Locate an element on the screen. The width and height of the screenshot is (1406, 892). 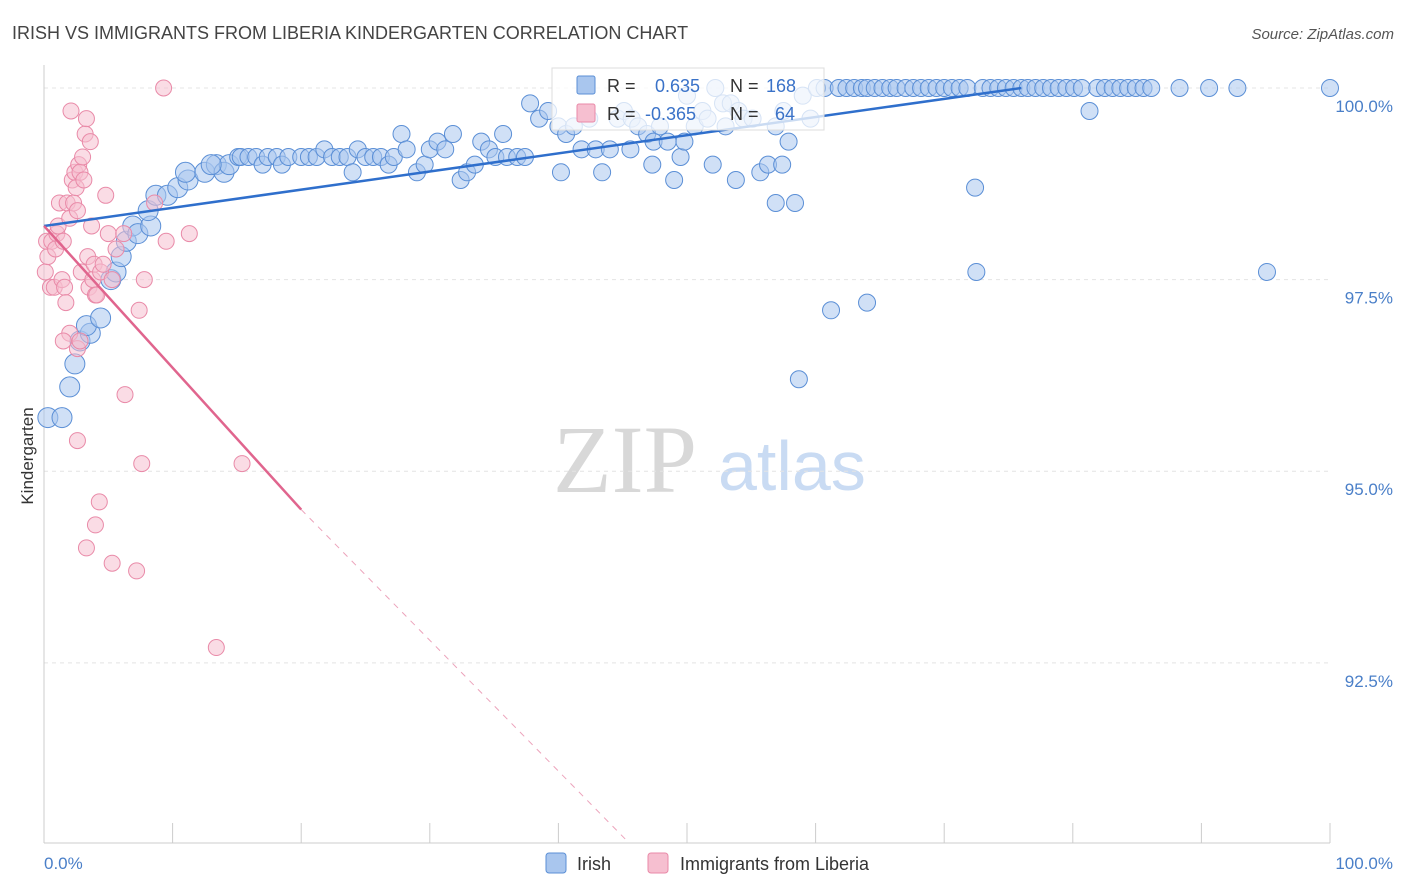
stats-irish-r-label: R = is located at coordinates (621, 86).